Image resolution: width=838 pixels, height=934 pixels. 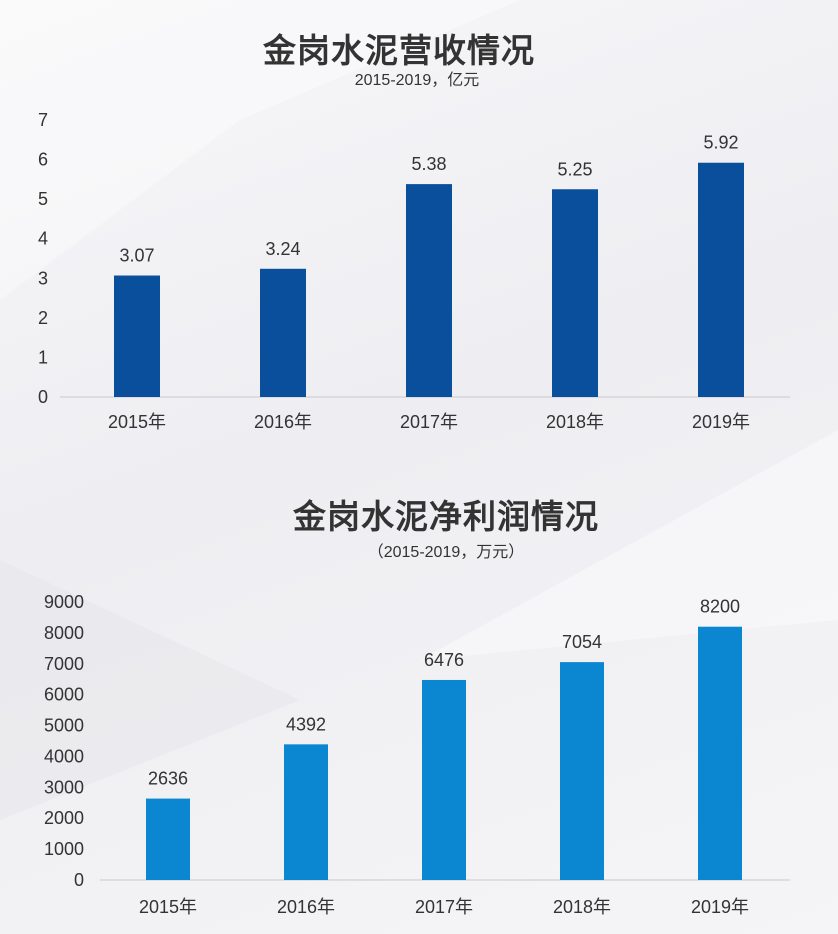 What do you see at coordinates (64, 787) in the screenshot?
I see `y-tick-label: 3000` at bounding box center [64, 787].